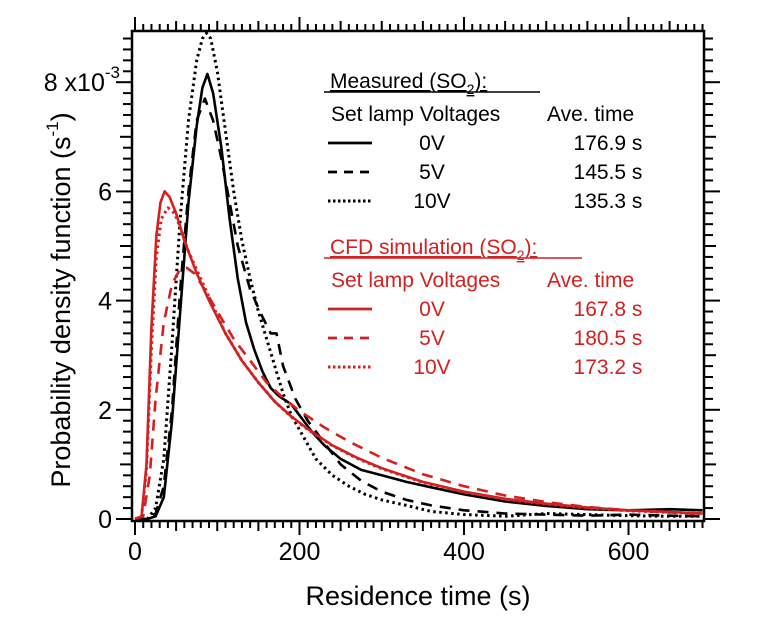  What do you see at coordinates (464, 552) in the screenshot?
I see `x-tick-label: 400` at bounding box center [464, 552].